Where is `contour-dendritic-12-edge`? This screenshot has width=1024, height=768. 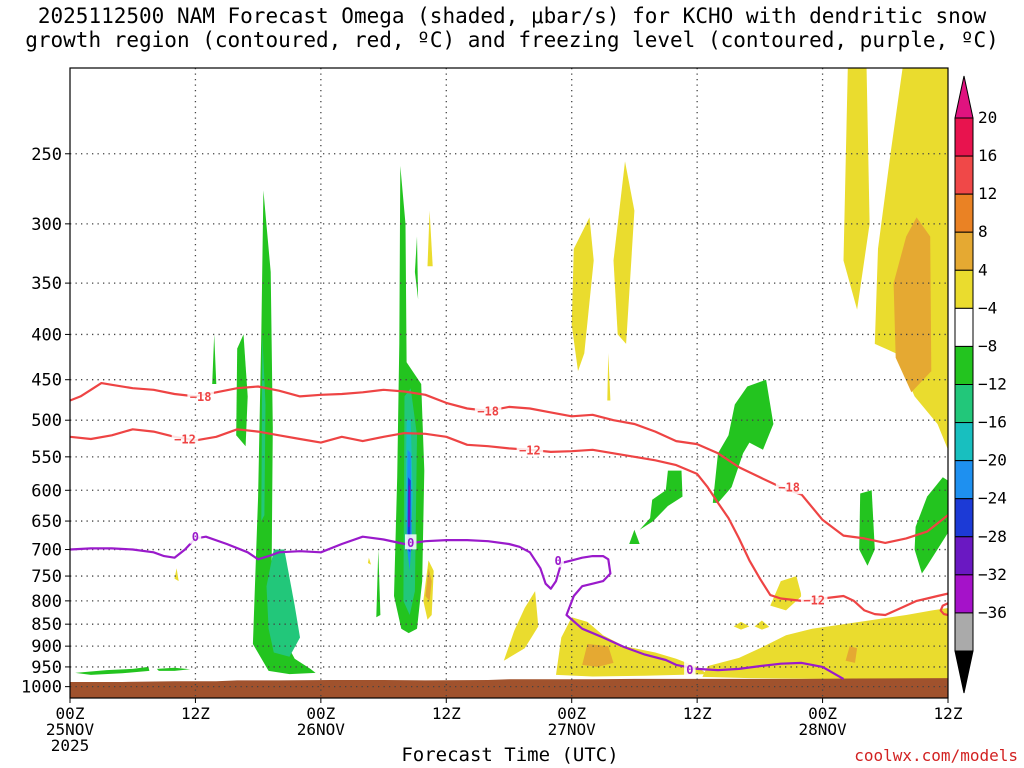 contour-dendritic-12-edge is located at coordinates (943, 609).